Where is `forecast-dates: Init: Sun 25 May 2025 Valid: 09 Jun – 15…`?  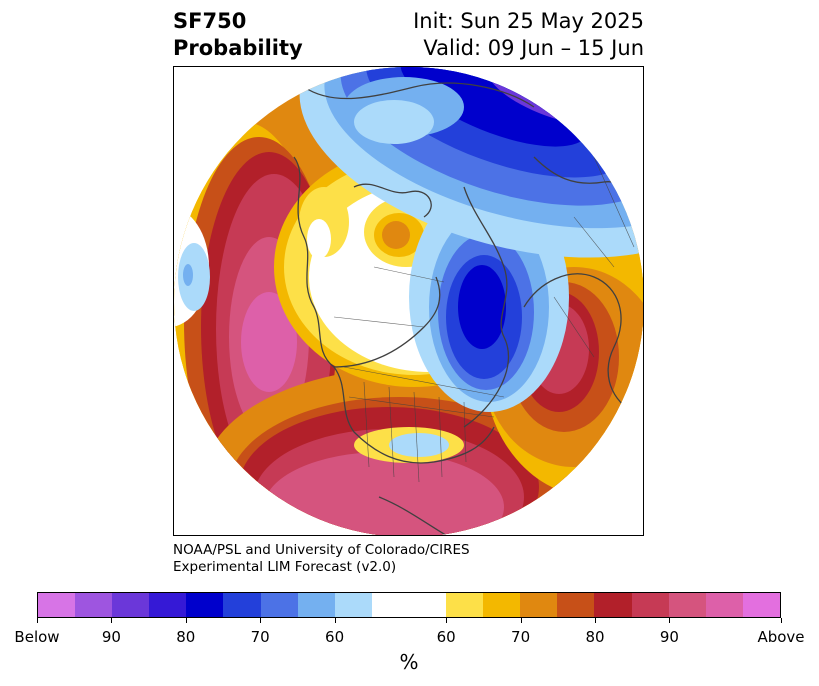
forecast-dates: Init: Sun 25 May 2025 Valid: 09 Jun – 15… is located at coordinates (528, 35).